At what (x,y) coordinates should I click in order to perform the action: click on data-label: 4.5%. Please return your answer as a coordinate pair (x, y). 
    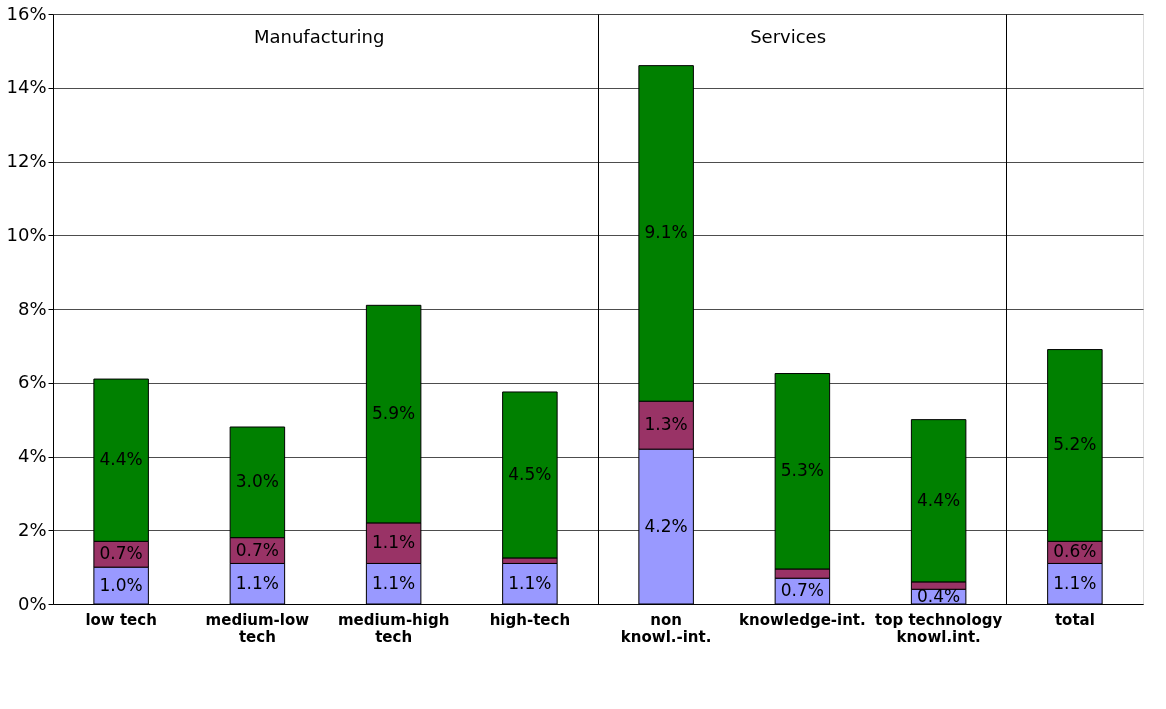
    Looking at the image, I should click on (530, 473).